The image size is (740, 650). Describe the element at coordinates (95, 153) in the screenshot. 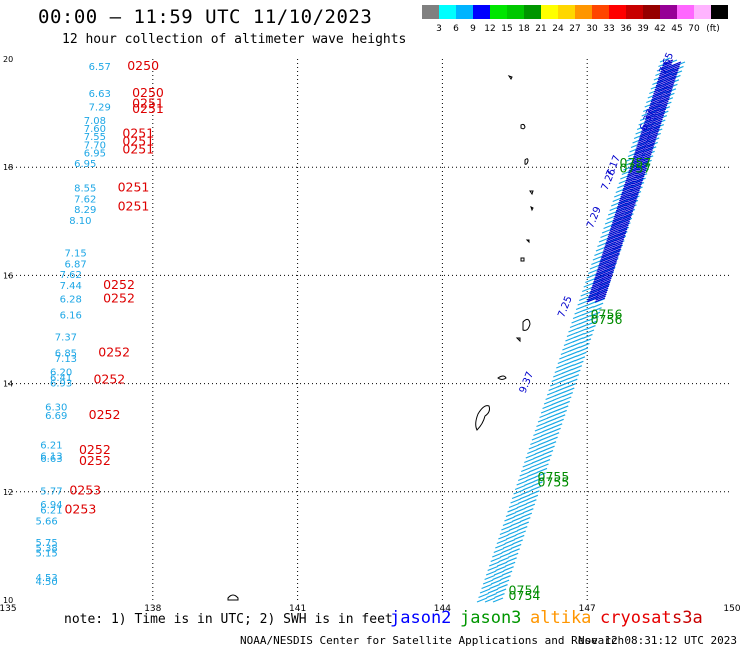

I see `swh-value-label: 6.95` at that location.